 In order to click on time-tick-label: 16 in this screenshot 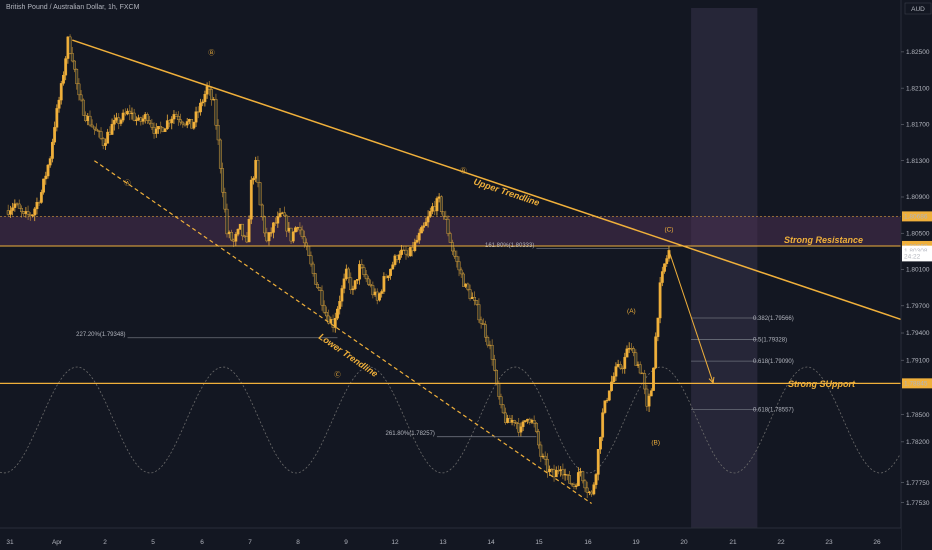, I will do `click(588, 542)`.